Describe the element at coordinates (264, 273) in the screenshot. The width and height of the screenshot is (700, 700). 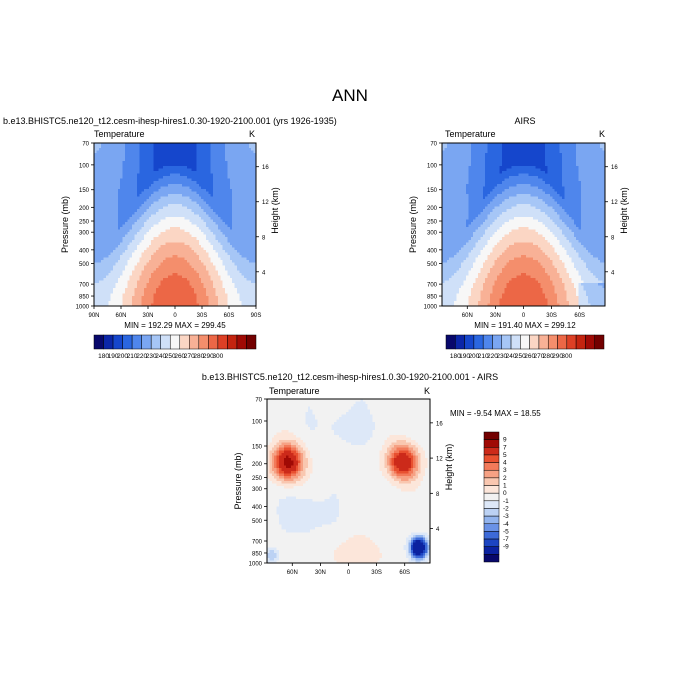
I see `model-height-tick-label: 4` at that location.